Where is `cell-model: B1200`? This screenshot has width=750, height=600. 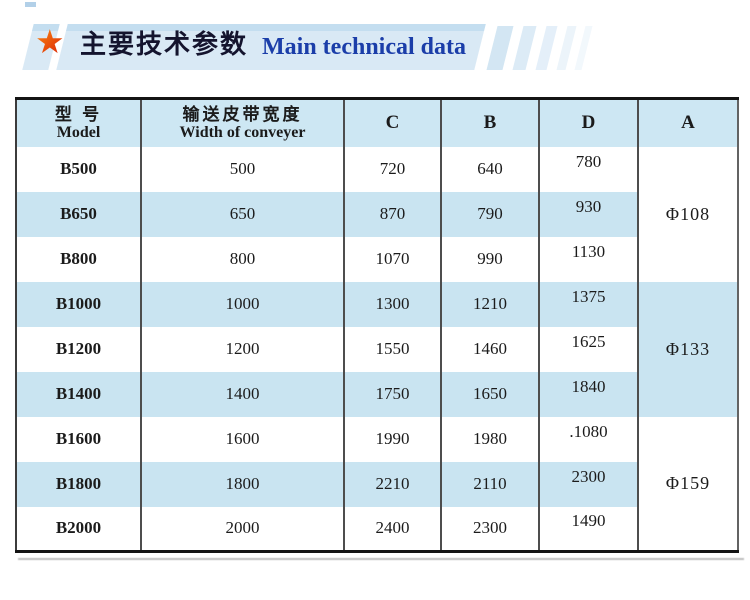
cell-model: B1200 is located at coordinates (78, 349).